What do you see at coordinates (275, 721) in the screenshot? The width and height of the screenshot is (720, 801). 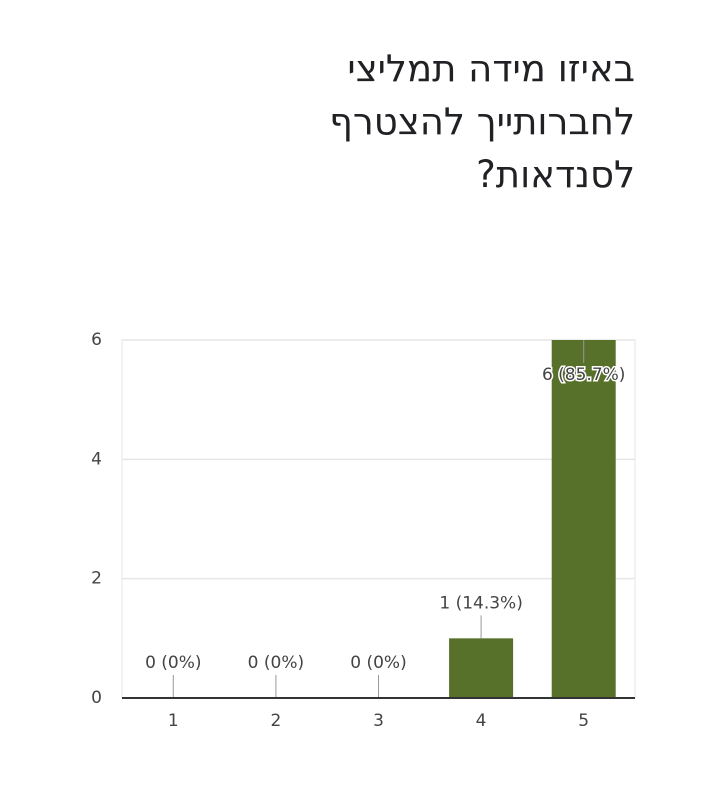 I see `x-tick-label: 2` at bounding box center [275, 721].